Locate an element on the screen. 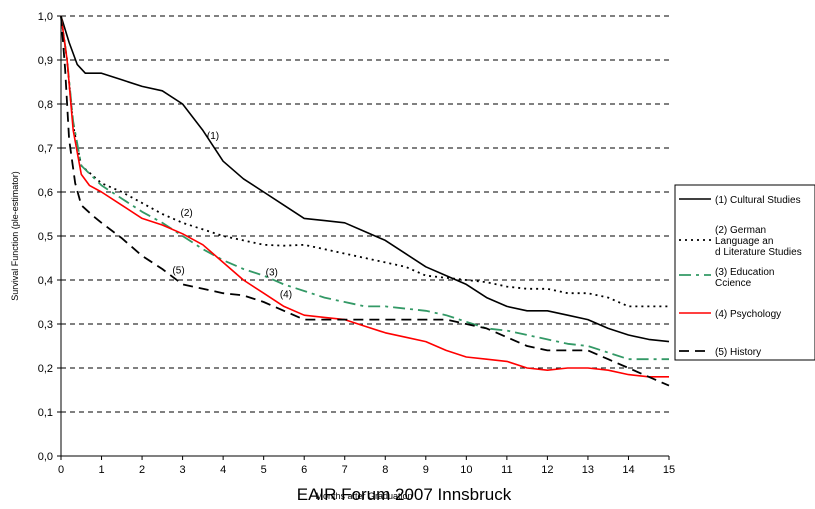 The height and width of the screenshot is (509, 815). series-annotation-4: (4) is located at coordinates (286, 295).